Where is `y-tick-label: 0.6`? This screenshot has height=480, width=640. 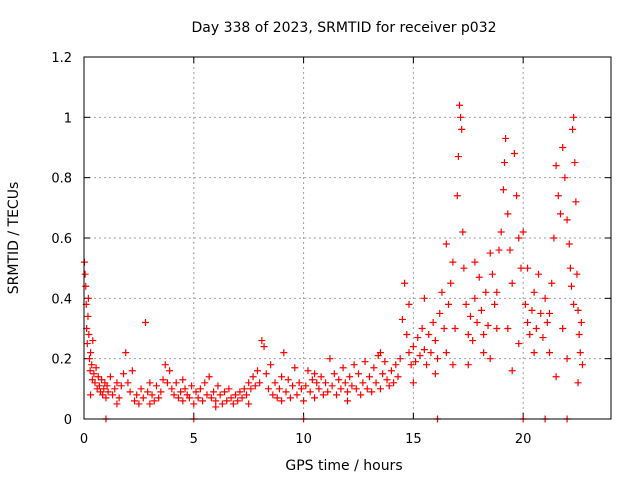
y-tick-label: 0.6 is located at coordinates (61, 239).